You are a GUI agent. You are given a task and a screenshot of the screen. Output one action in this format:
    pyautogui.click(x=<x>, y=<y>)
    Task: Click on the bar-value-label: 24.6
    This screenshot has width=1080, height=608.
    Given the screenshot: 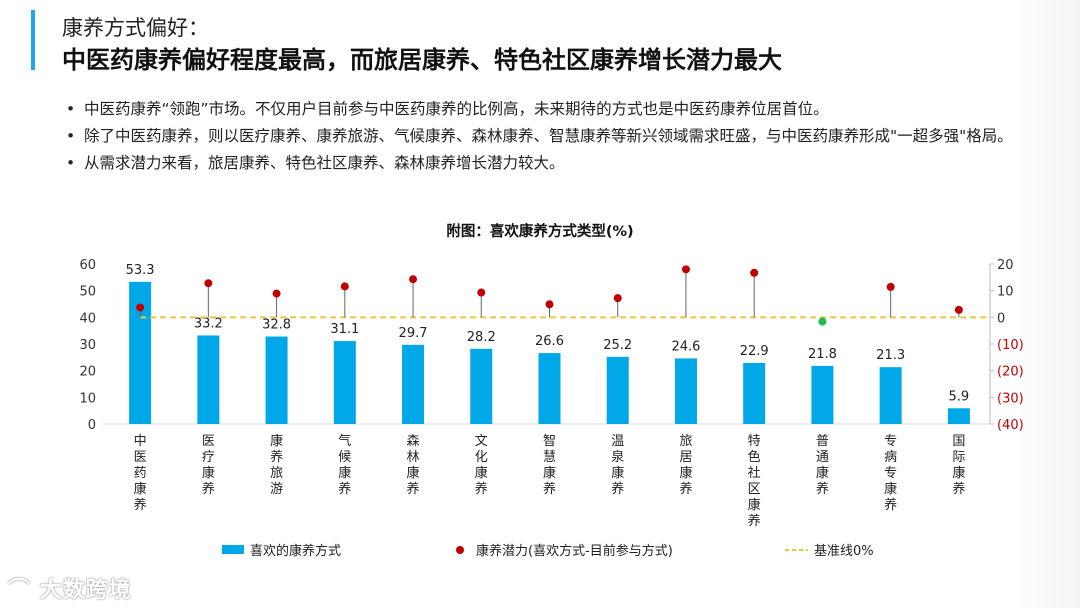 What is the action you would take?
    pyautogui.click(x=685, y=346)
    